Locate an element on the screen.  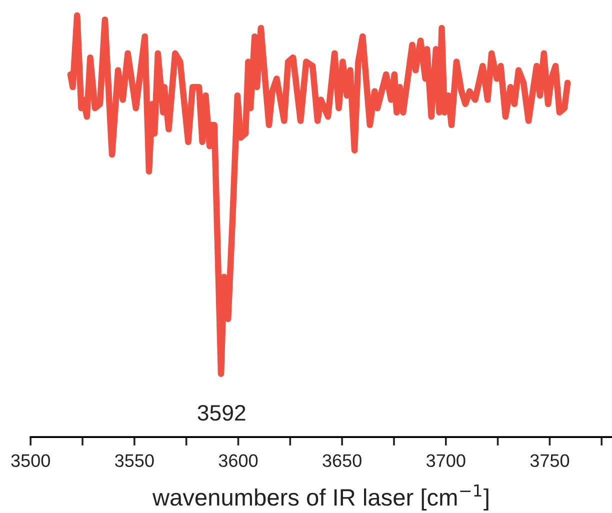
annotation: 3592 is located at coordinates (222, 412).